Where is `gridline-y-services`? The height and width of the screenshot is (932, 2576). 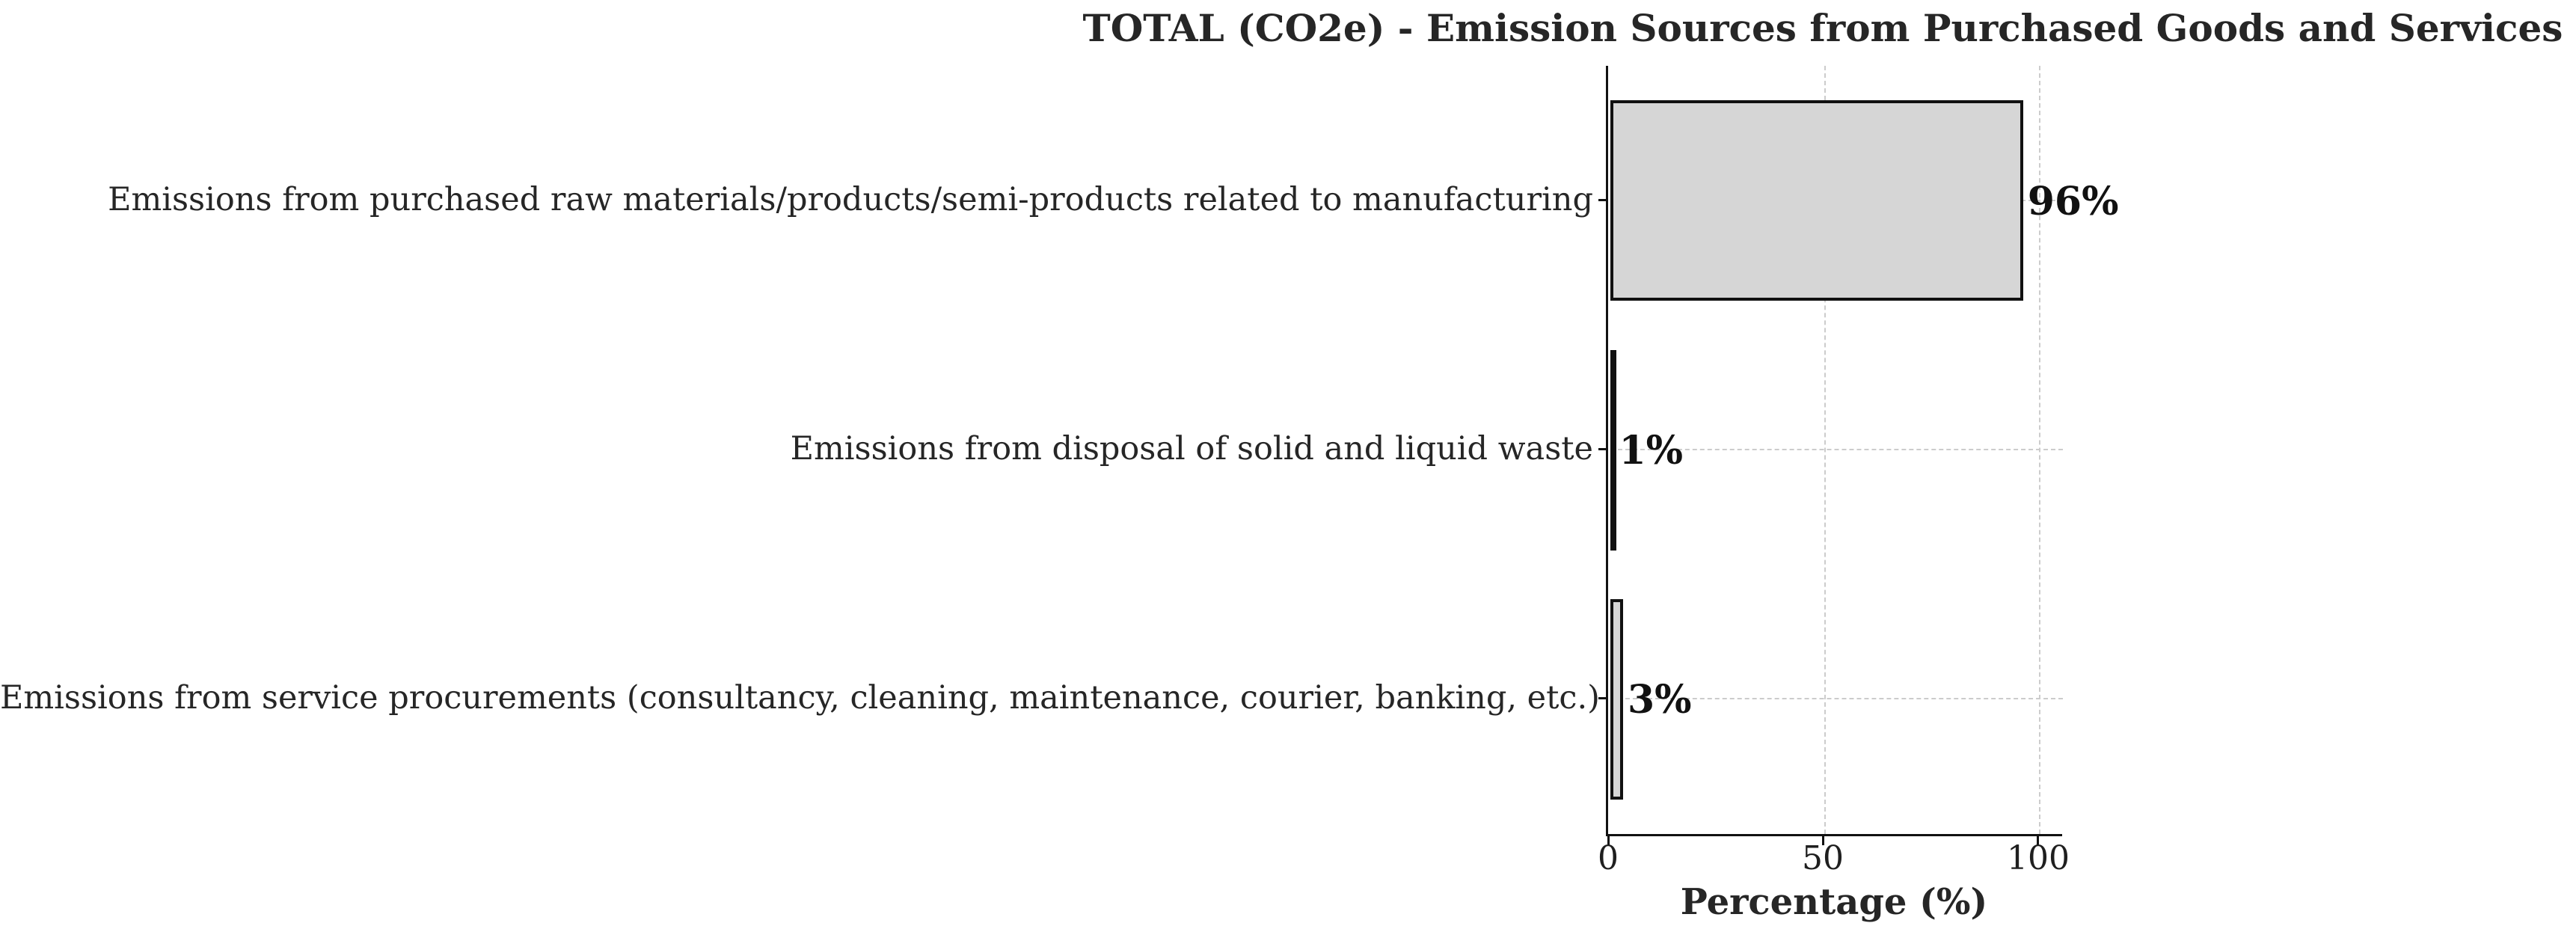 gridline-y-services is located at coordinates (1836, 698).